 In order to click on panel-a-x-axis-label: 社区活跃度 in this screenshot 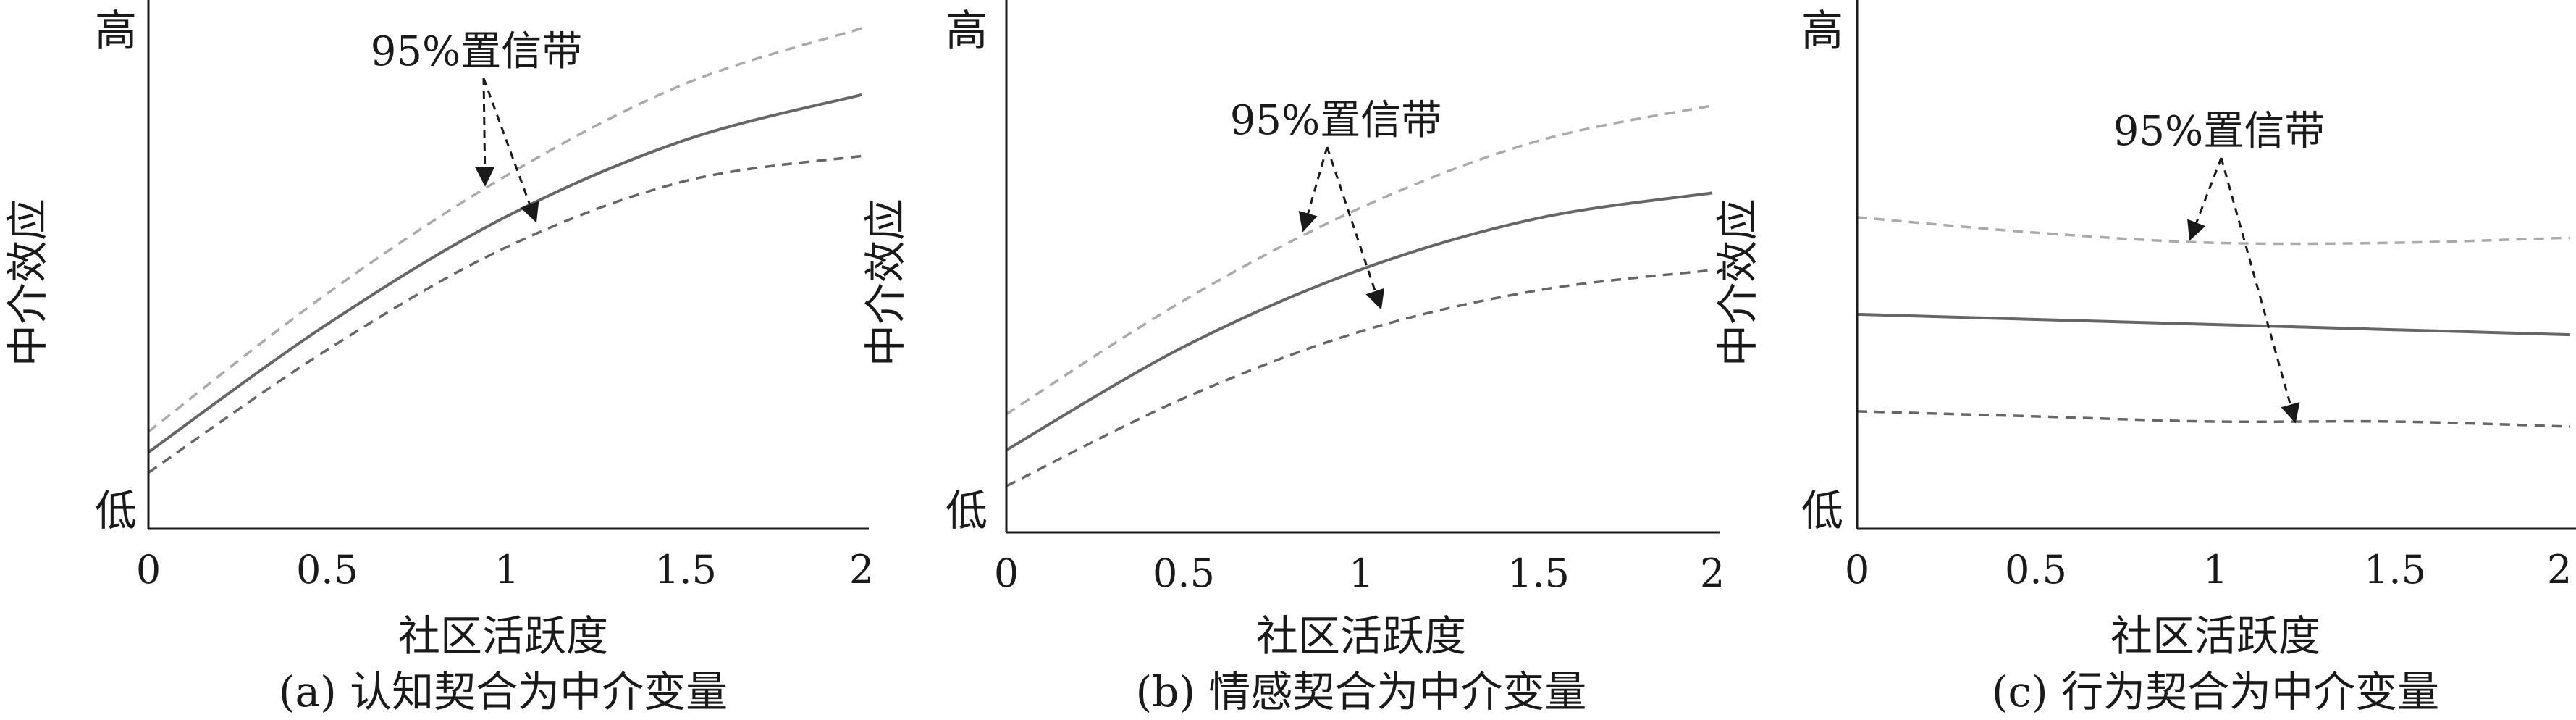, I will do `click(503, 636)`.